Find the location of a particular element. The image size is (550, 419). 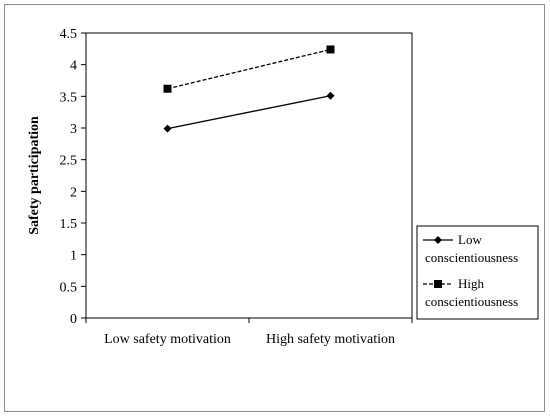

y-tick-label: 0.5 is located at coordinates (69, 287).